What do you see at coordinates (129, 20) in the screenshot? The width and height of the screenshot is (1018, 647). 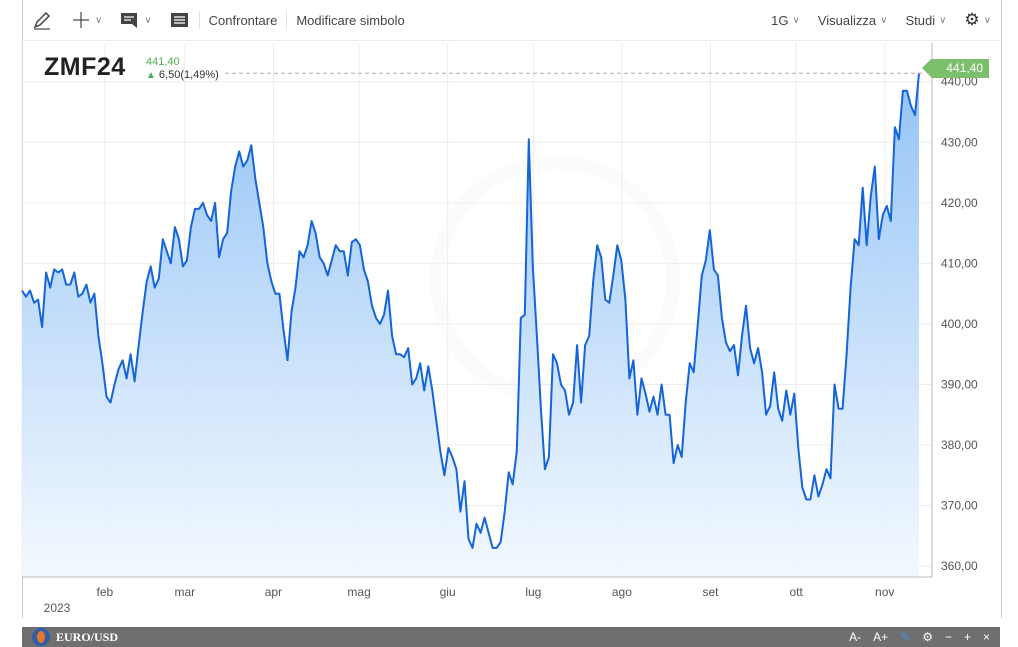 I see `comment-icon` at bounding box center [129, 20].